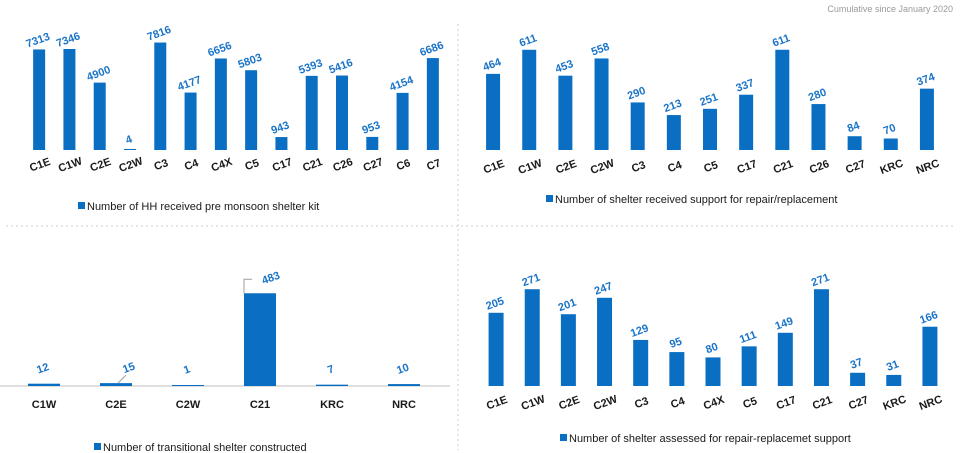 This screenshot has height=453, width=961. I want to click on chart-2-bar-c3, so click(637, 126).